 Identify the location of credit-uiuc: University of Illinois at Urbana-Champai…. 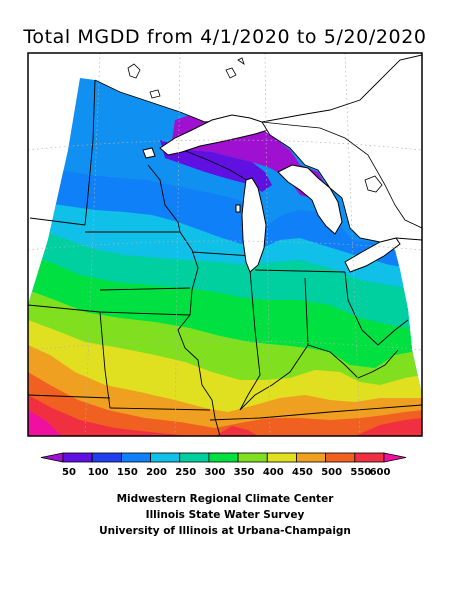
(225, 531).